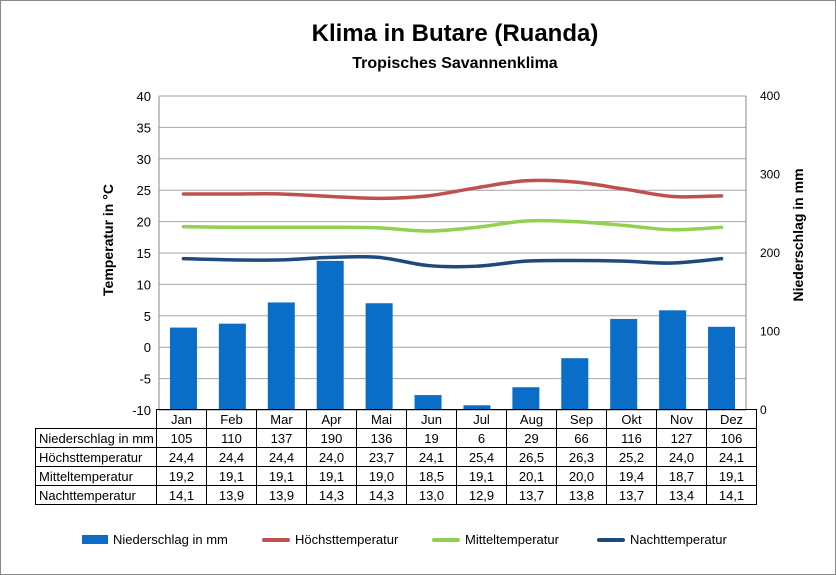 Image resolution: width=836 pixels, height=575 pixels. I want to click on table-cell: 13,8, so click(581, 495).